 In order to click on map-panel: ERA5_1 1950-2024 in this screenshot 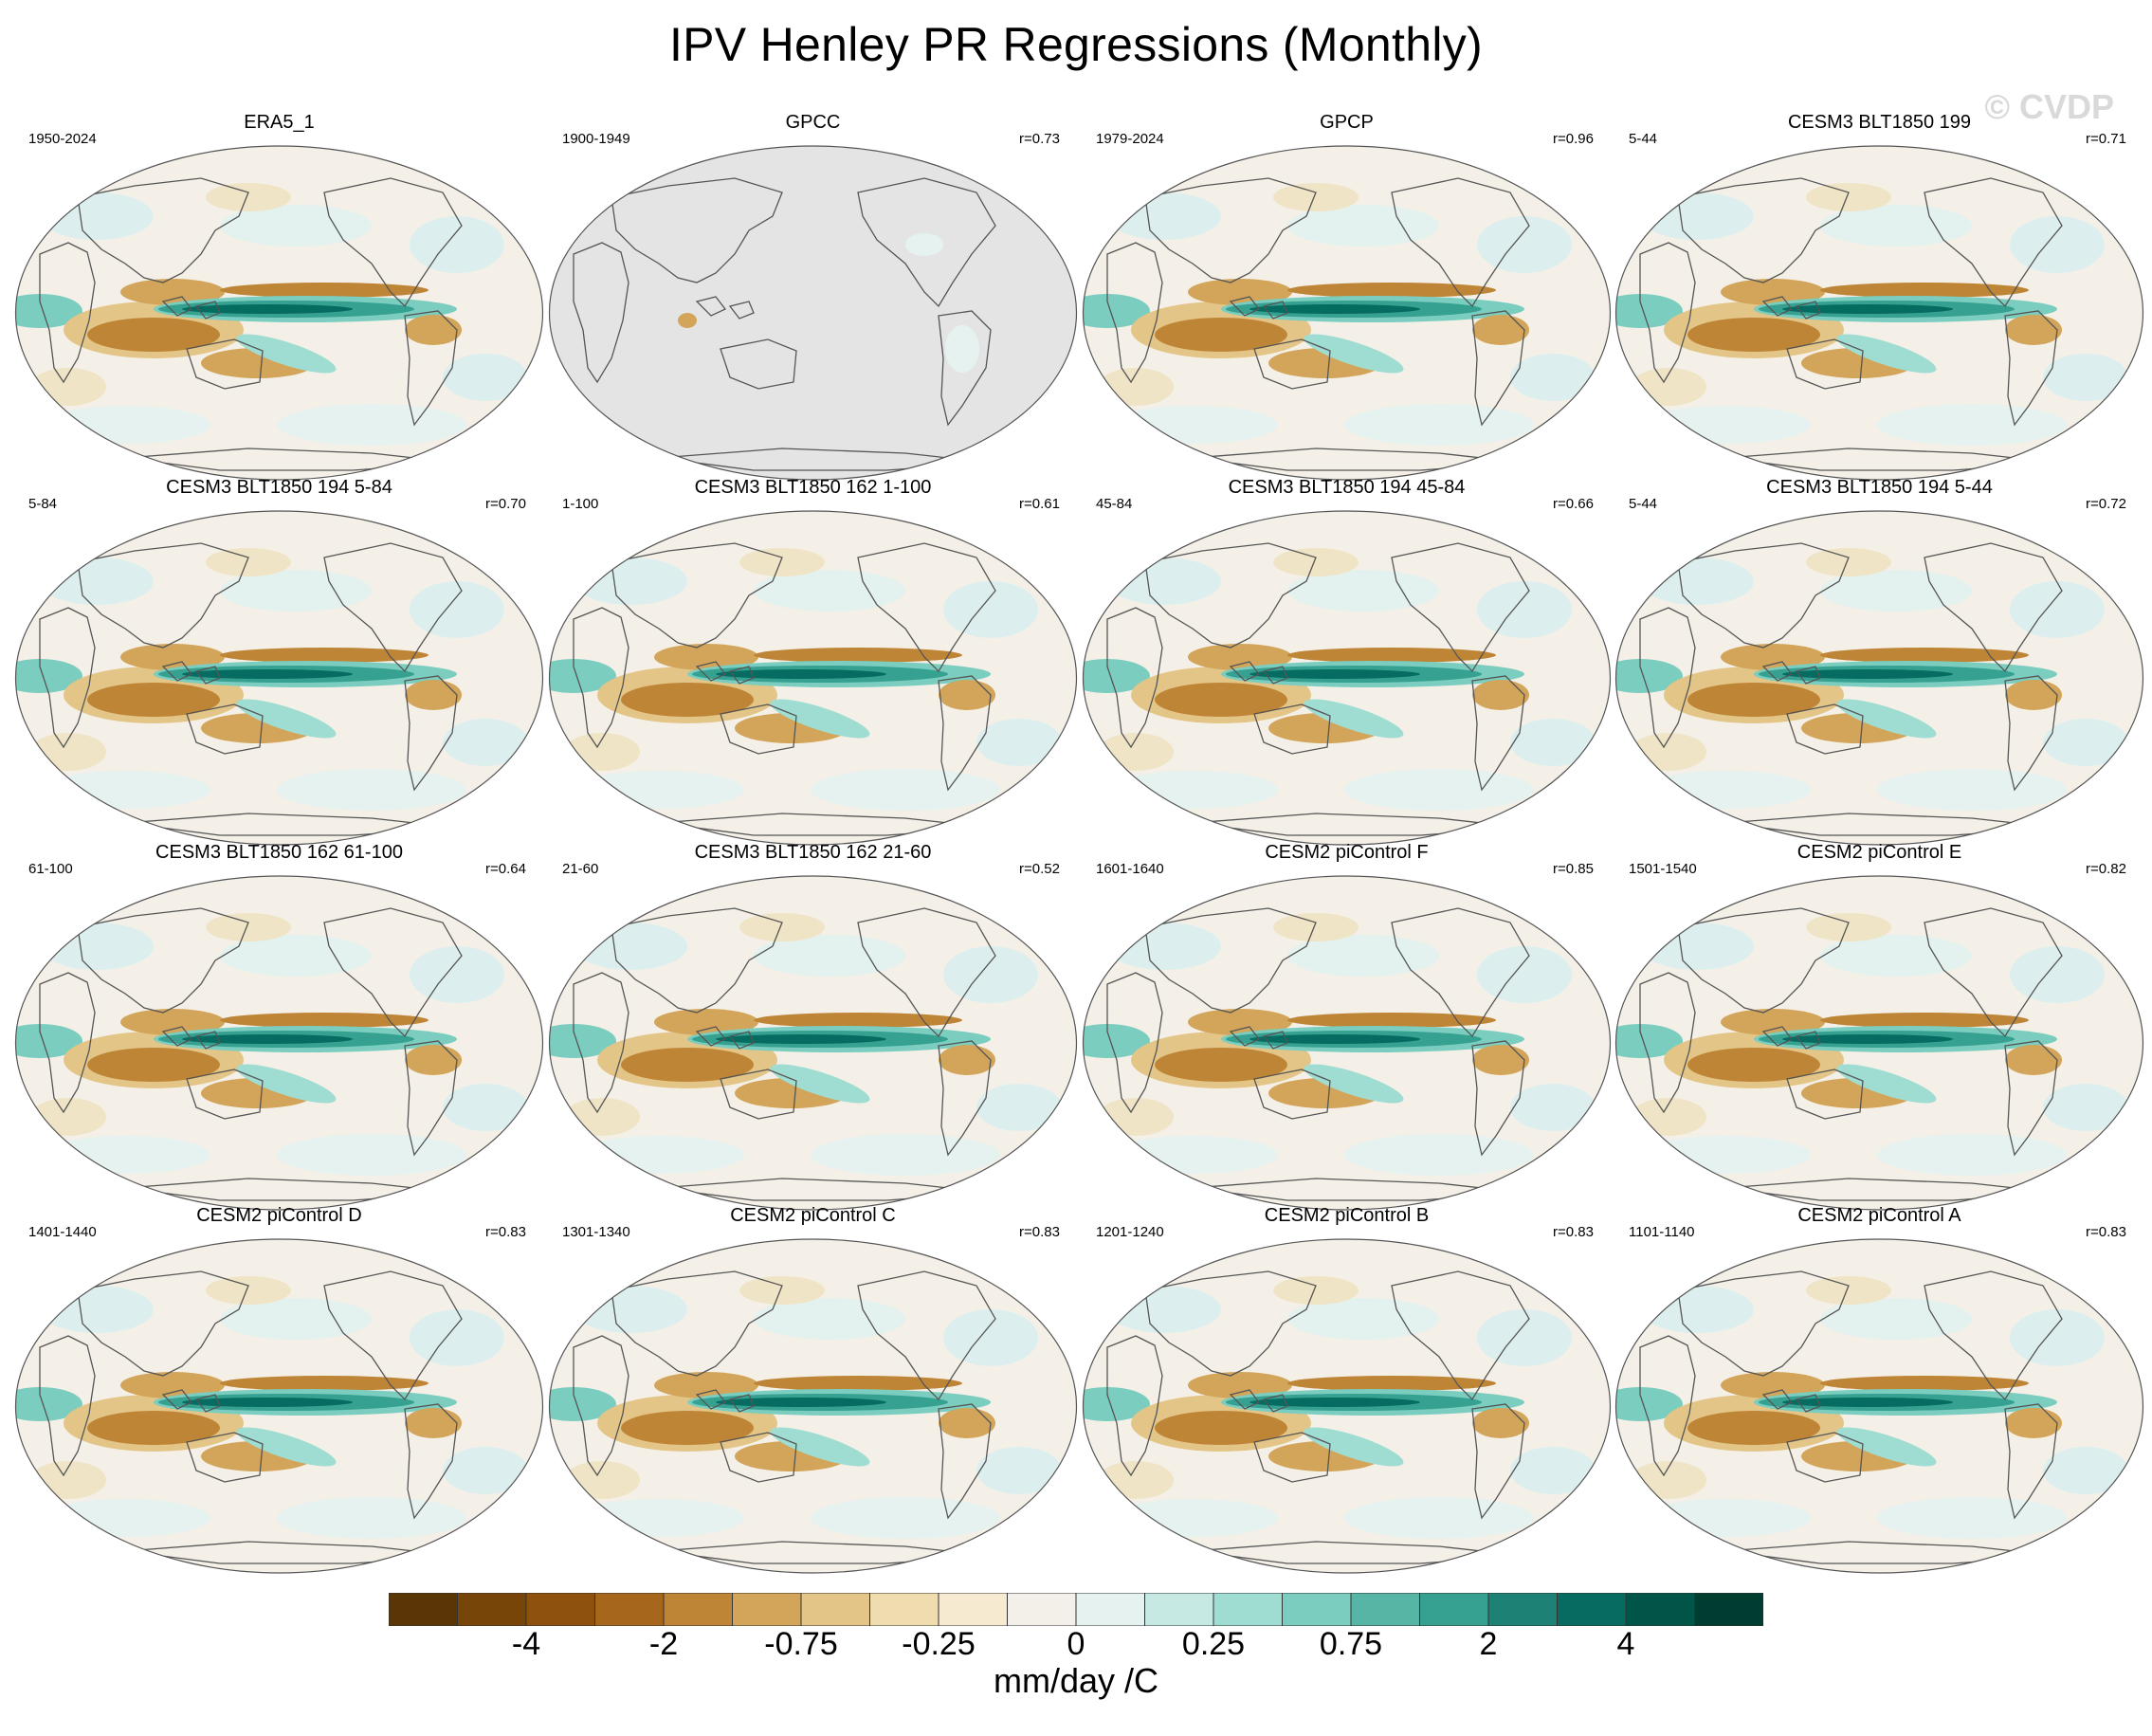, I will do `click(279, 299)`.